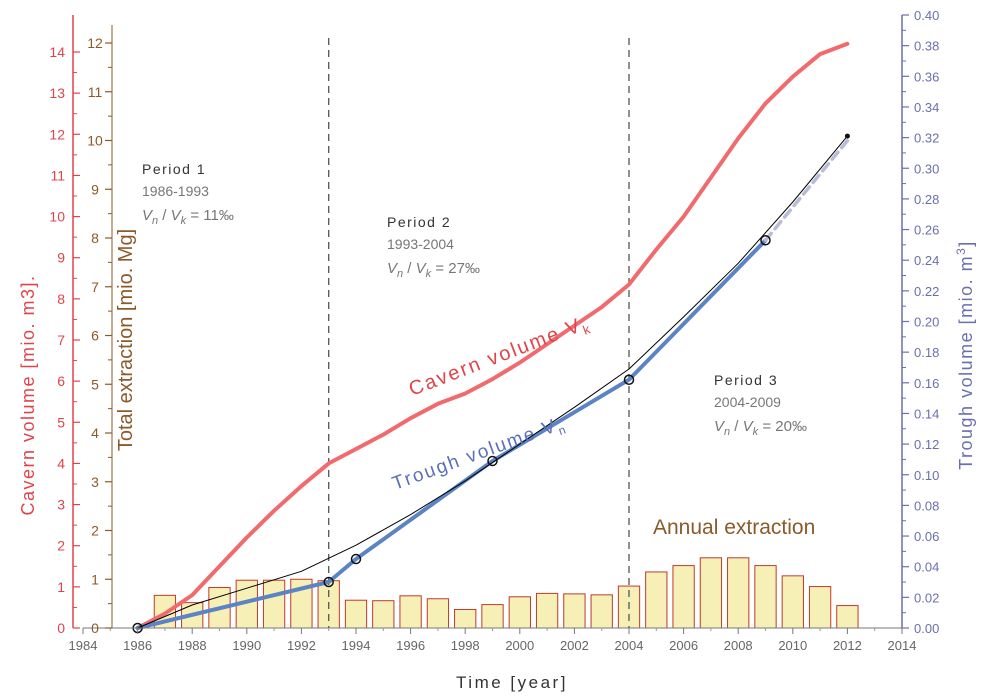 The width and height of the screenshot is (986, 696). What do you see at coordinates (966, 362) in the screenshot?
I see `trough-axis-title-main: Trough volume [mio. m` at bounding box center [966, 362].